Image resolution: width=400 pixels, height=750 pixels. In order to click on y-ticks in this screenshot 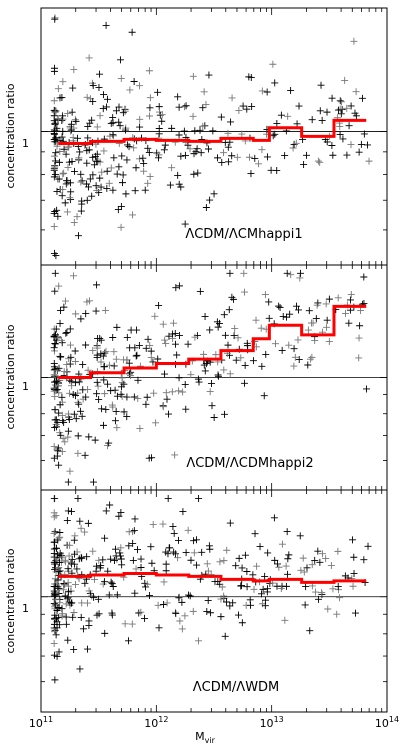, I will do `click(214, 654)`.